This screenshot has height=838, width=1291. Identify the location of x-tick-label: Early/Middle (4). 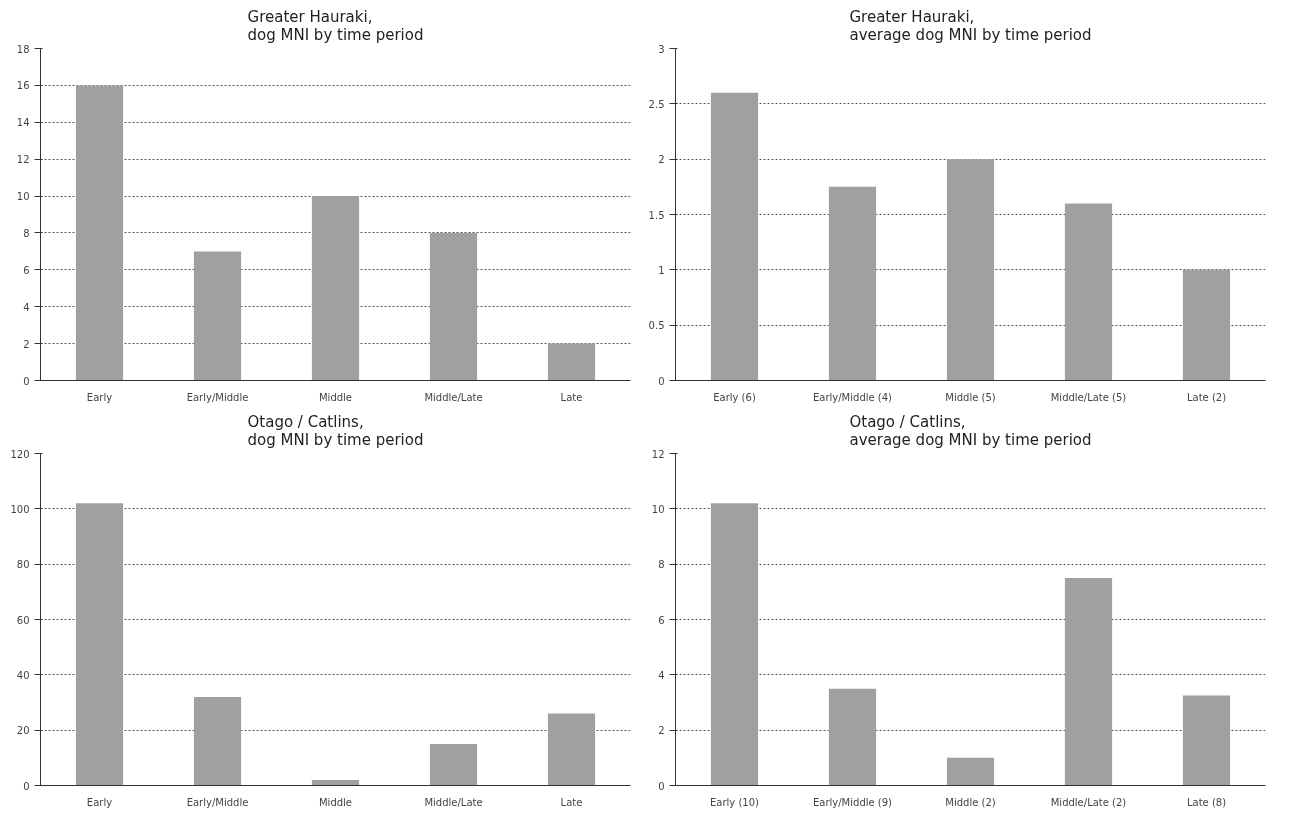
(853, 397).